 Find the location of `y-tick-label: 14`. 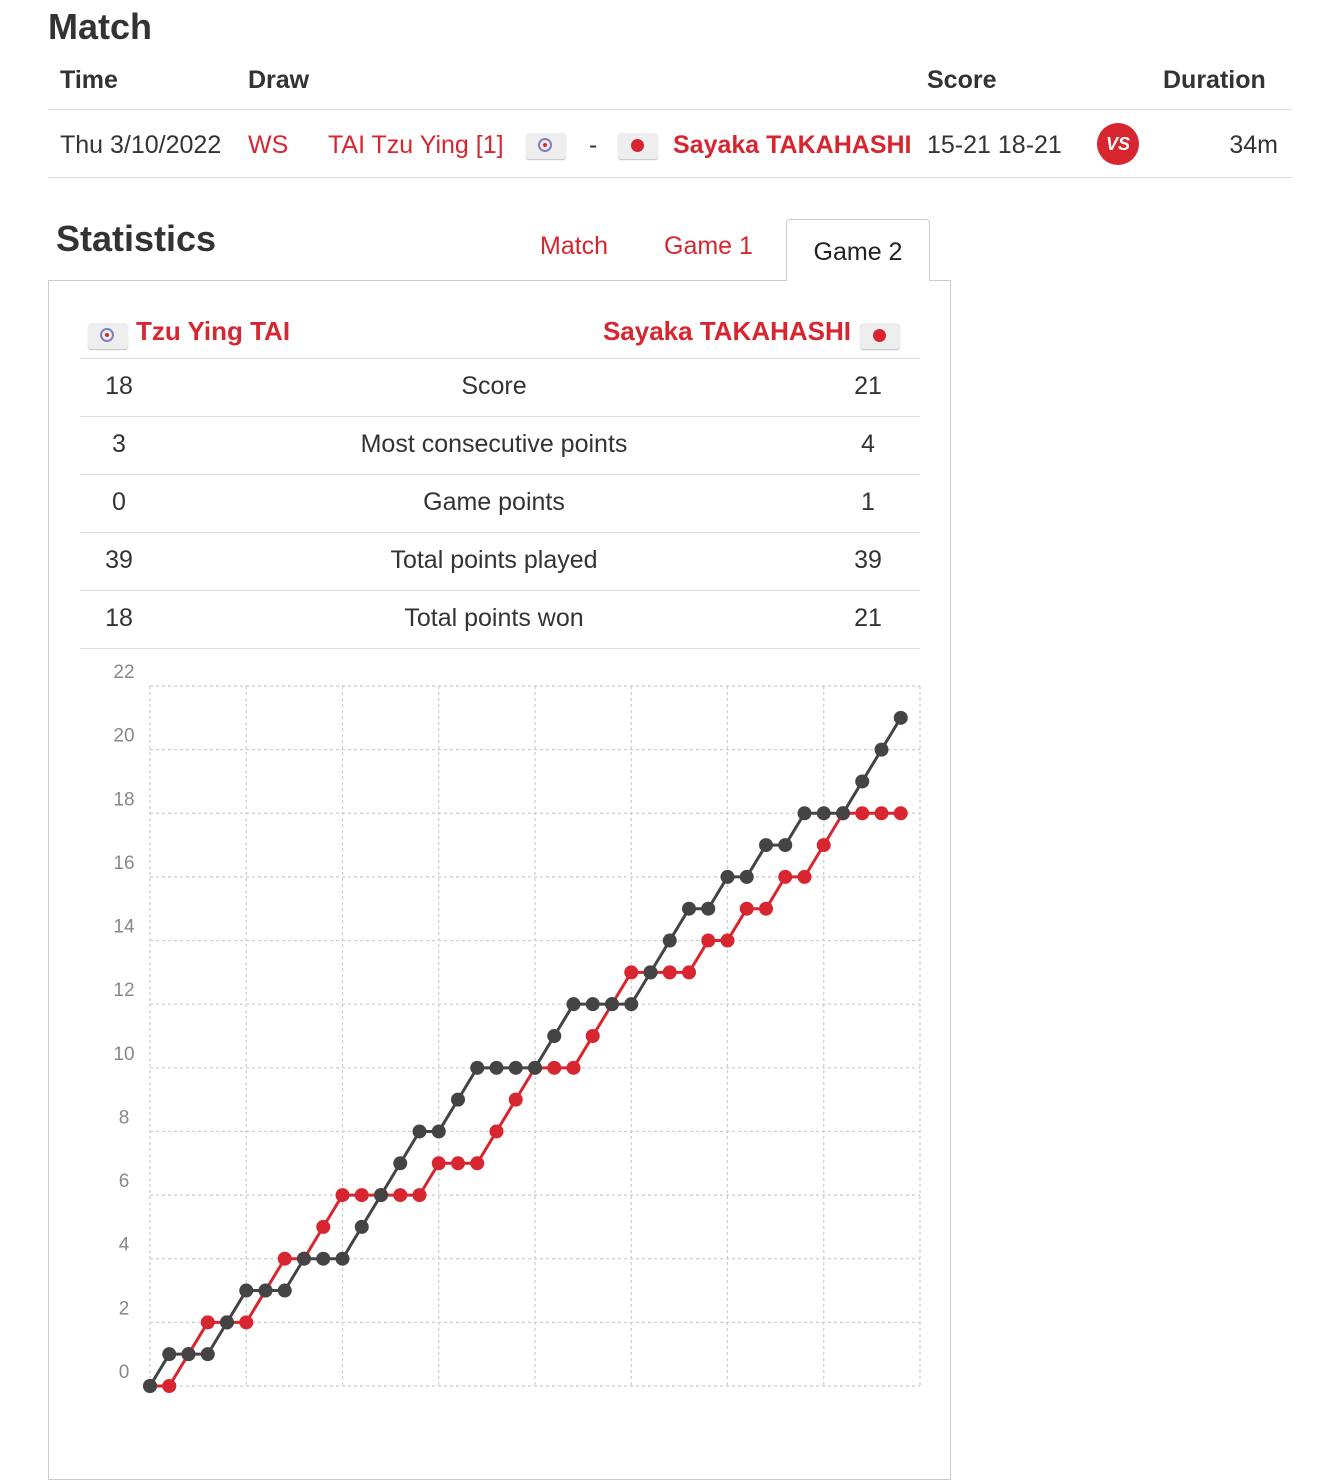

y-tick-label: 14 is located at coordinates (124, 927).